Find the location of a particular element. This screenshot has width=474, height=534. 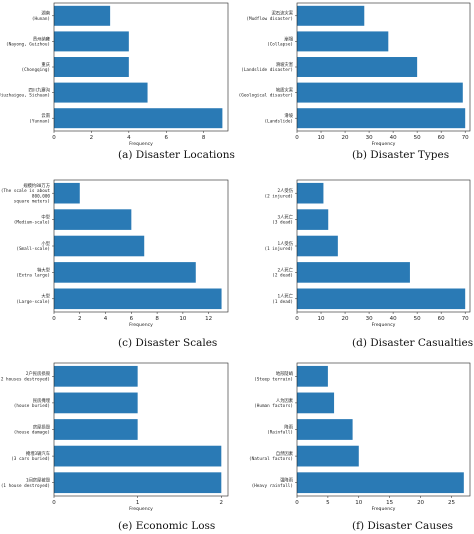

y-tick-label: 降雨 is located at coordinates (288, 426).